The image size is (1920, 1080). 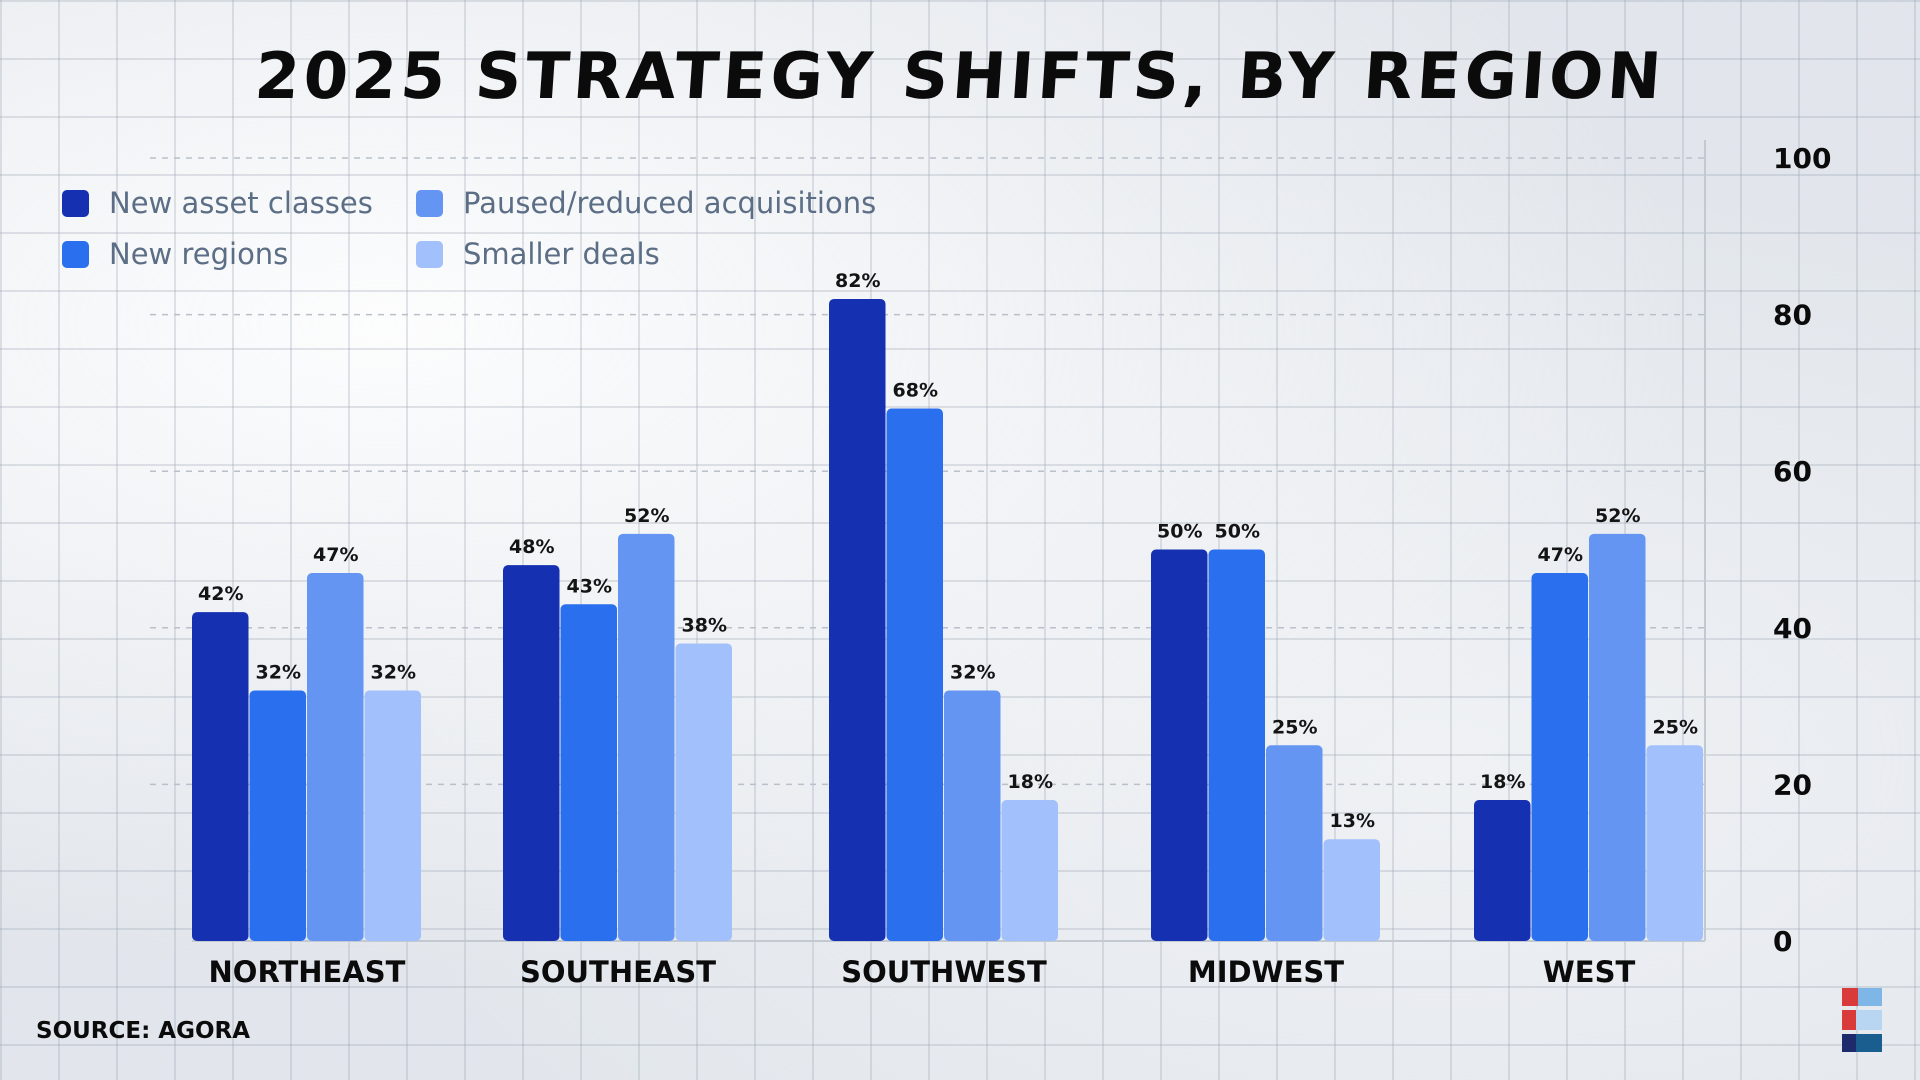 I want to click on legend-item-smaller-deals: Smaller deals, so click(x=538, y=254).